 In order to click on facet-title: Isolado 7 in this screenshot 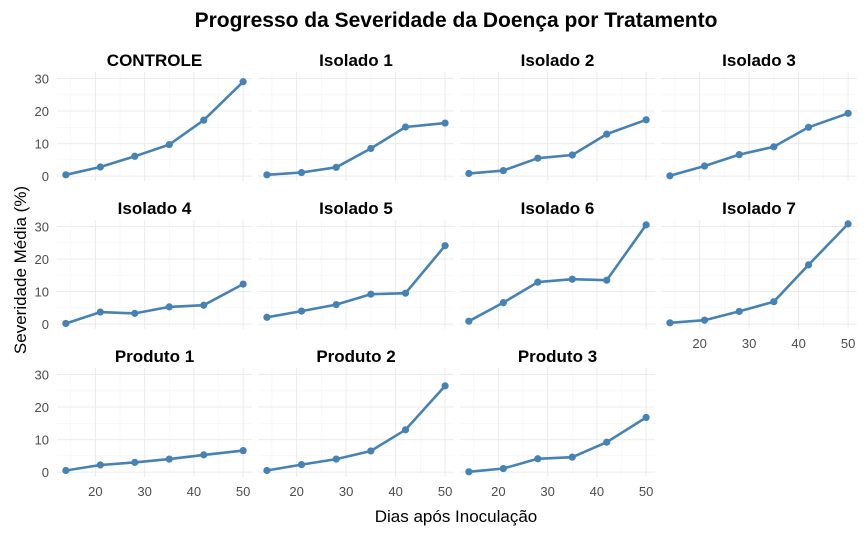, I will do `click(759, 208)`.